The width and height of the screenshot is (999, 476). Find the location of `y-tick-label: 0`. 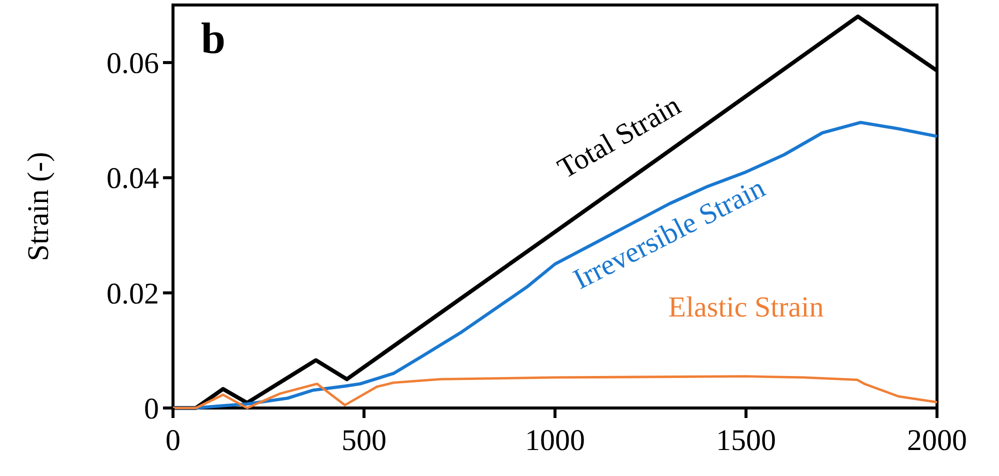

y-tick-label: 0 is located at coordinates (151, 409).